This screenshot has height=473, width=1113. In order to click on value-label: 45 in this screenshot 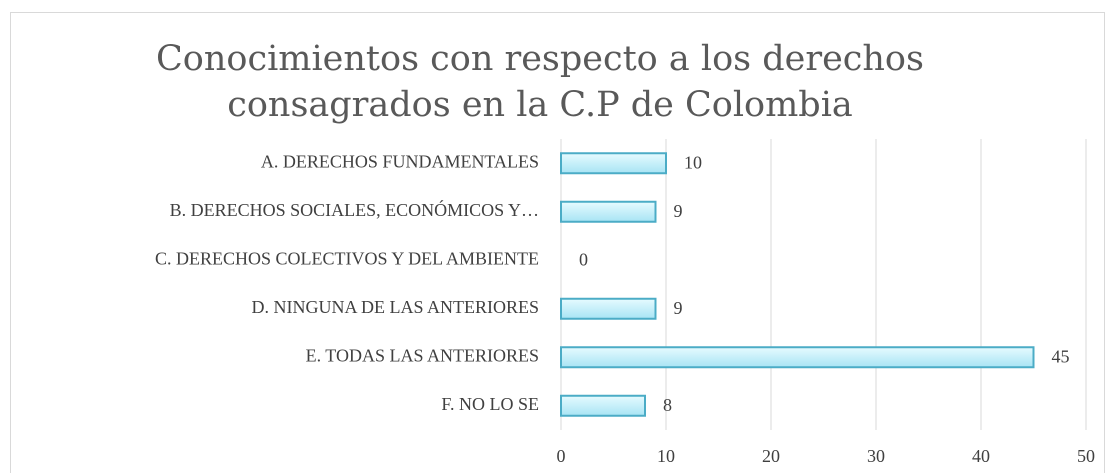, I will do `click(1061, 356)`.